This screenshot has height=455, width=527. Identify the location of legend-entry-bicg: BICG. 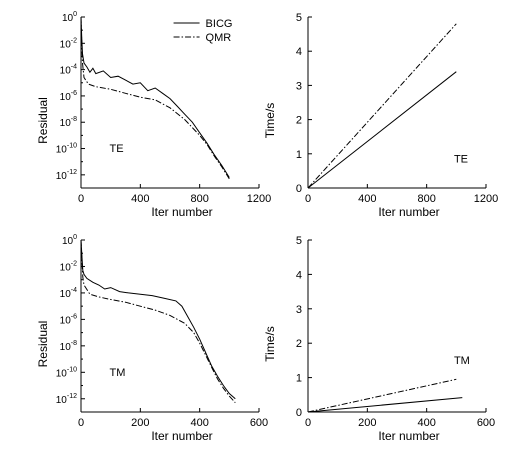
(219, 24).